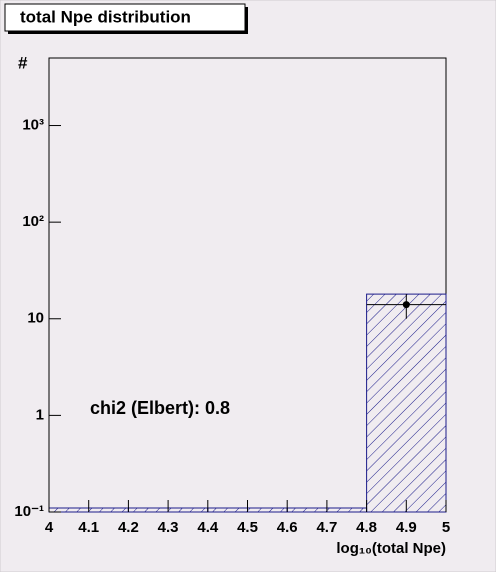 Image resolution: width=496 pixels, height=572 pixels. I want to click on x-tick-label: 4.4, so click(208, 527).